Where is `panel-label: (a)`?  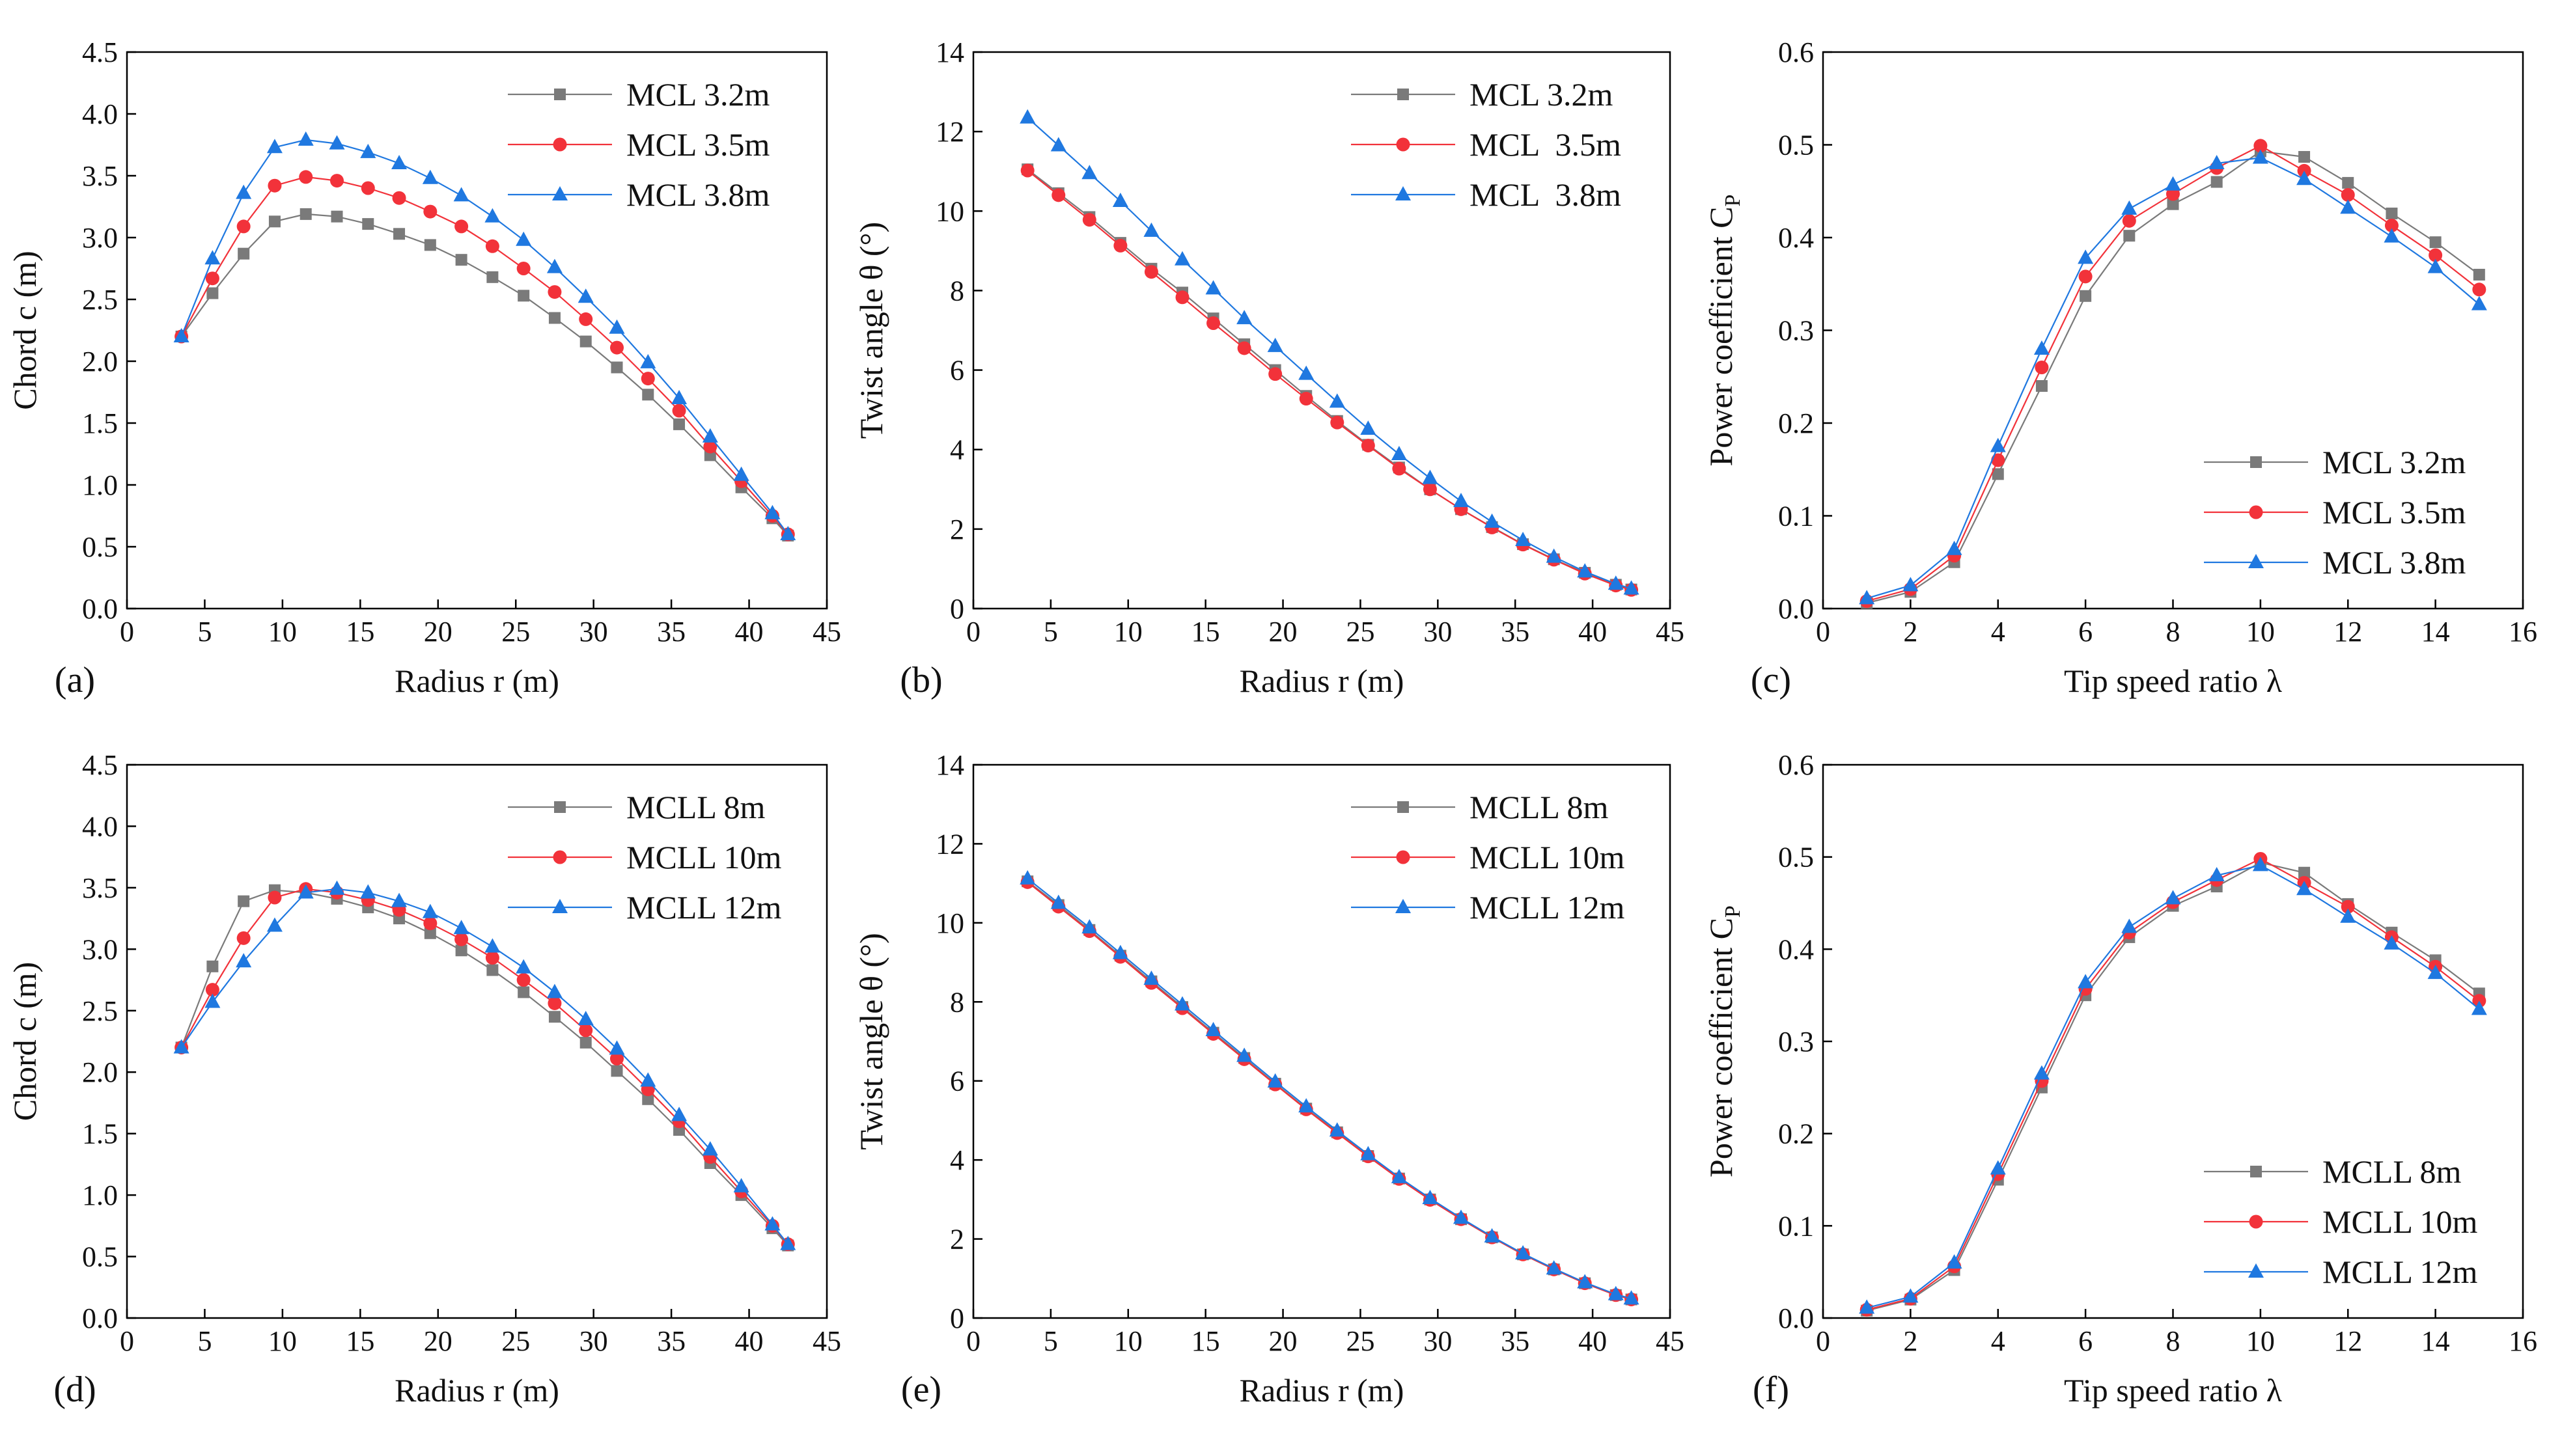 panel-label: (a) is located at coordinates (75, 680).